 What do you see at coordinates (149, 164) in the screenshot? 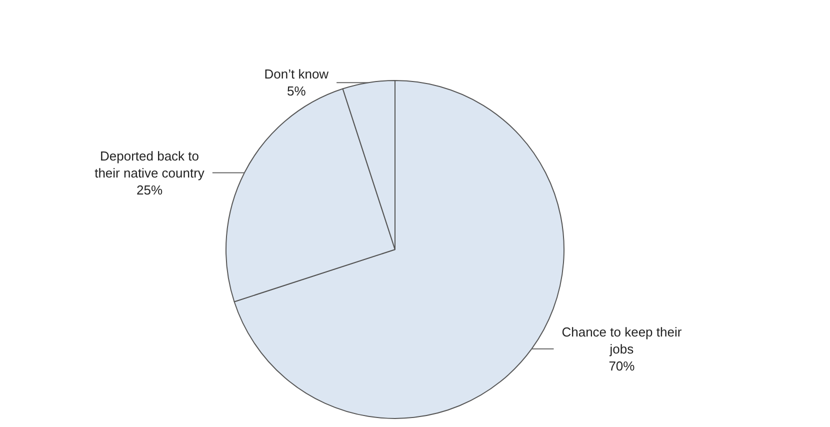
I see `slice-label: Deported back to their native country` at bounding box center [149, 164].